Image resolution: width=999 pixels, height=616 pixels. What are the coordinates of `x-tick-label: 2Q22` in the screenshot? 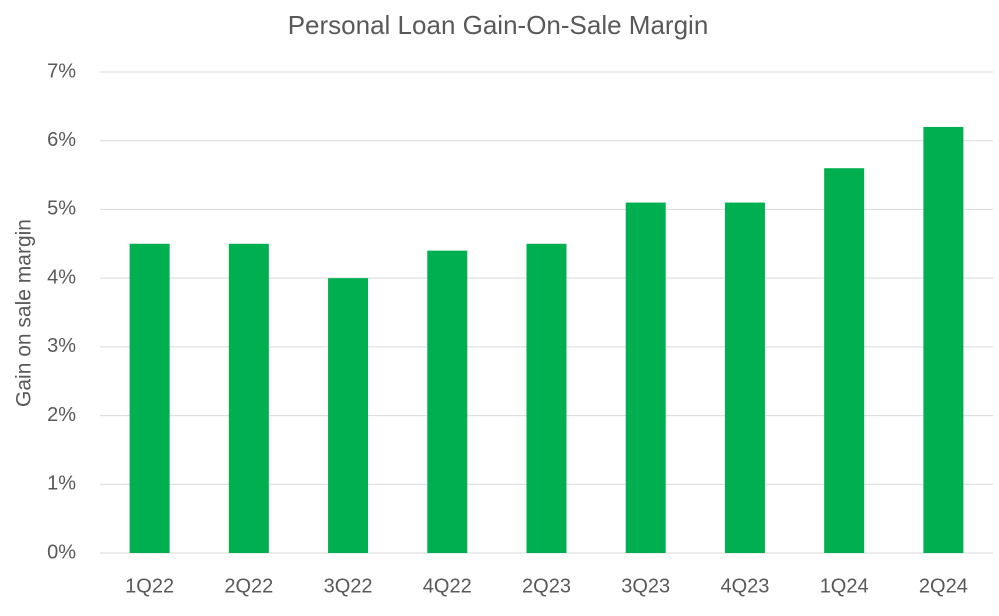 It's located at (248, 586).